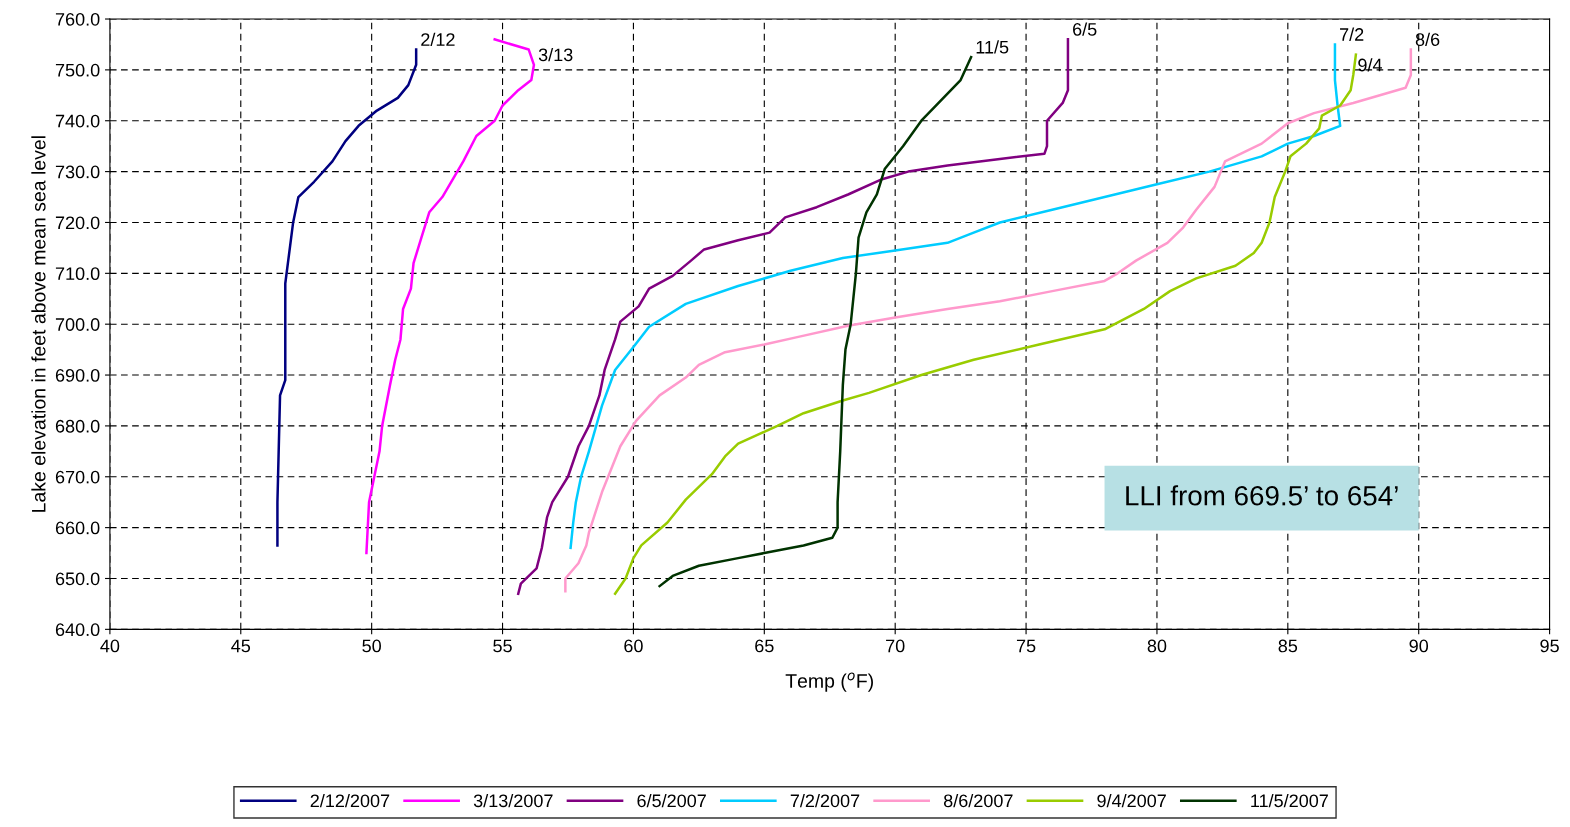  I want to click on x-tick-label: 70, so click(895, 646).